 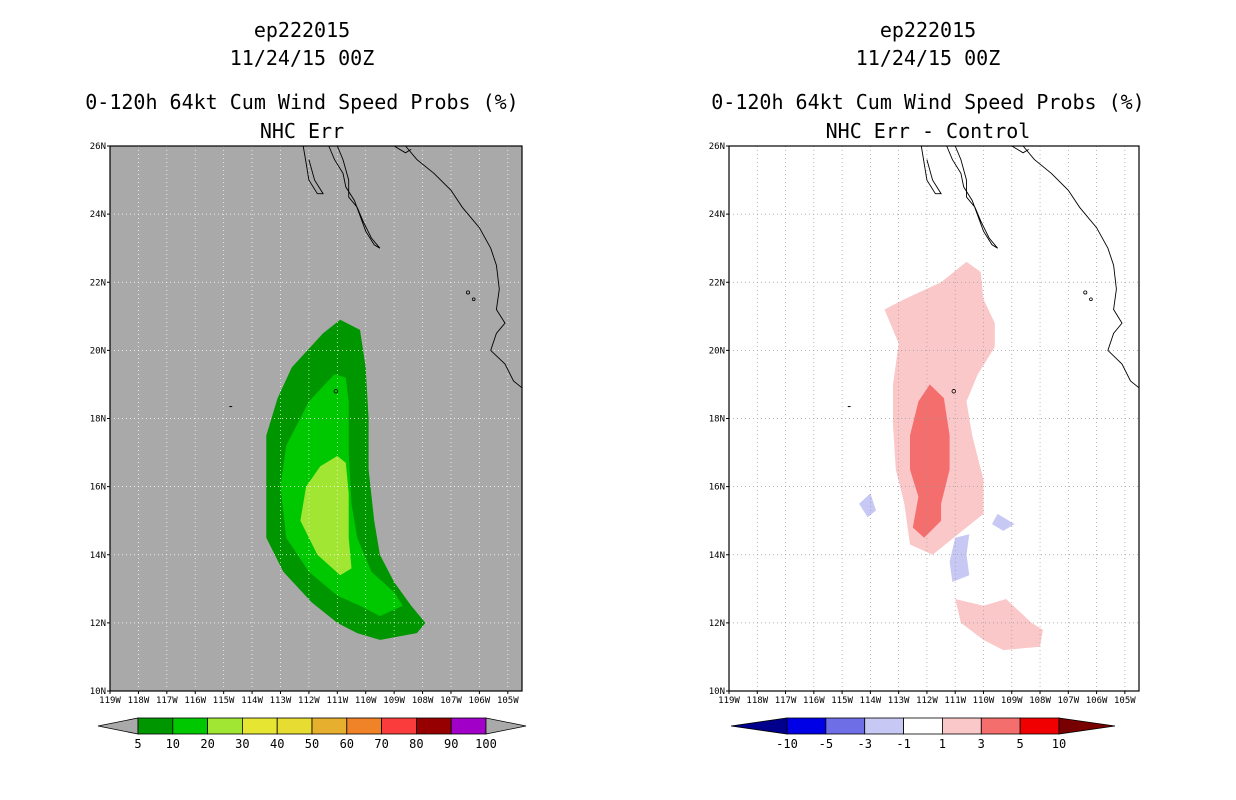 What do you see at coordinates (717, 488) in the screenshot?
I see `right-lat-tick-label: 16N` at bounding box center [717, 488].